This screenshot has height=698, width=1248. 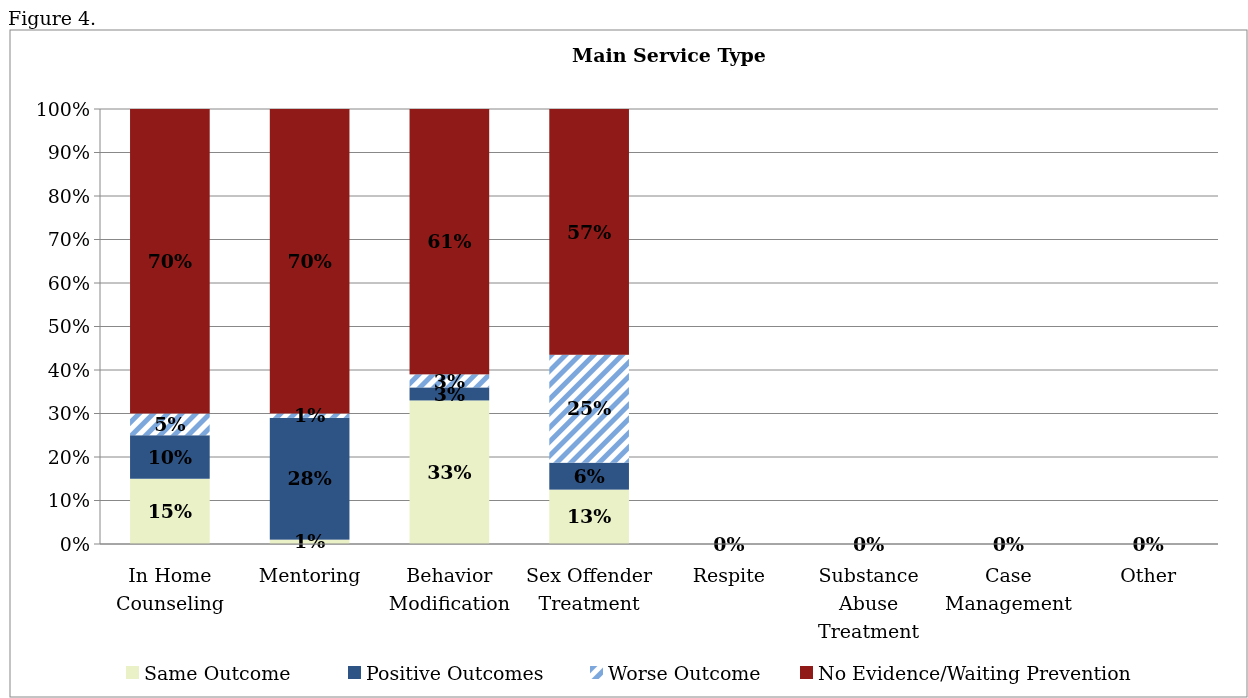 I want to click on data-label: 25%, so click(x=589, y=408).